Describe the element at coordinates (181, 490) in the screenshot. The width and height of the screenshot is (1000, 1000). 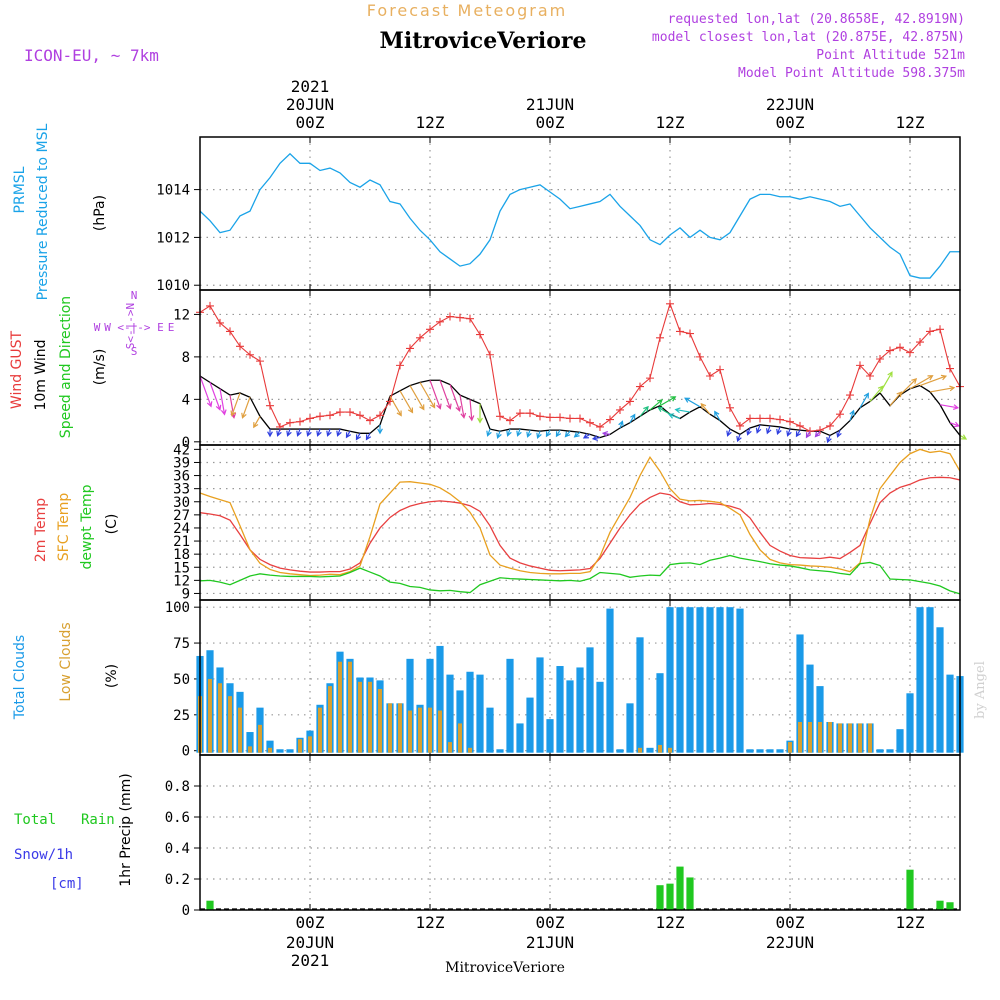
I see `temperature-ytick-label: 33` at that location.